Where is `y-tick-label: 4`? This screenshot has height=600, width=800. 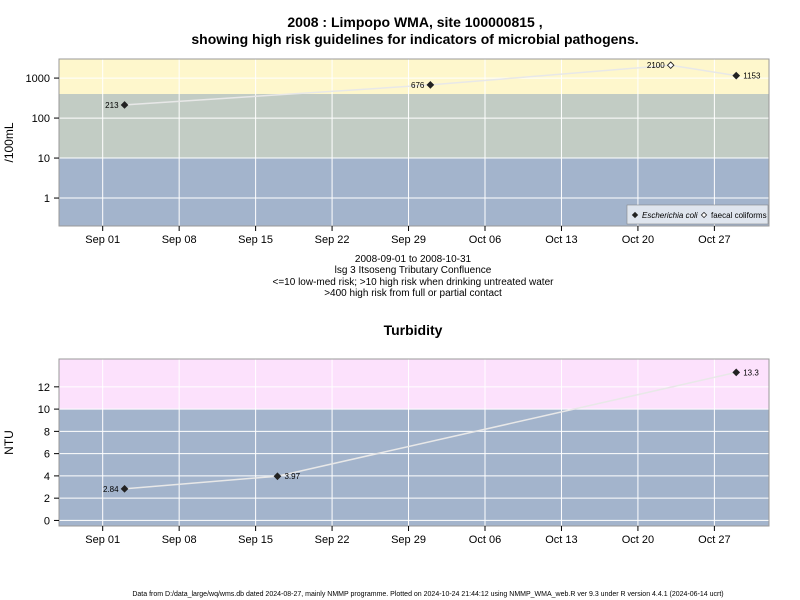
y-tick-label: 4 is located at coordinates (47, 477).